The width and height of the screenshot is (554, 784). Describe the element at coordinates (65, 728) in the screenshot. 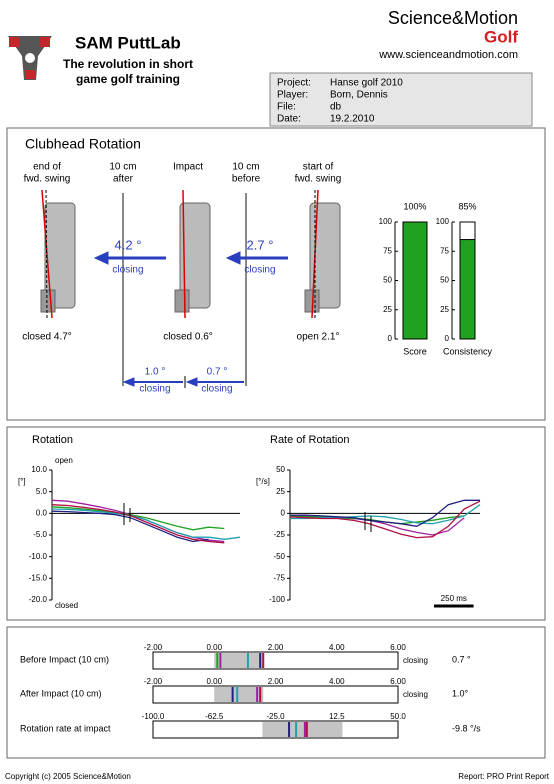

I see `row-label: Rotation rate at impact` at that location.